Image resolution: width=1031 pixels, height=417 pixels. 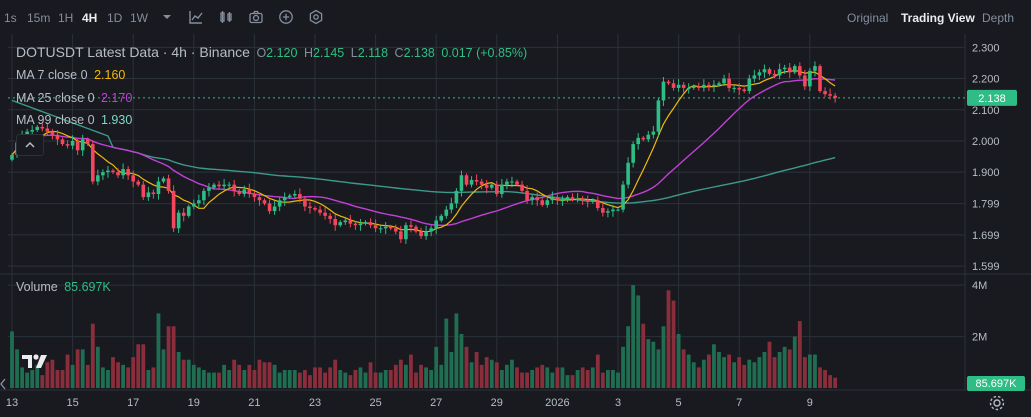 I want to click on legend-high: 2.145, so click(x=328, y=53).